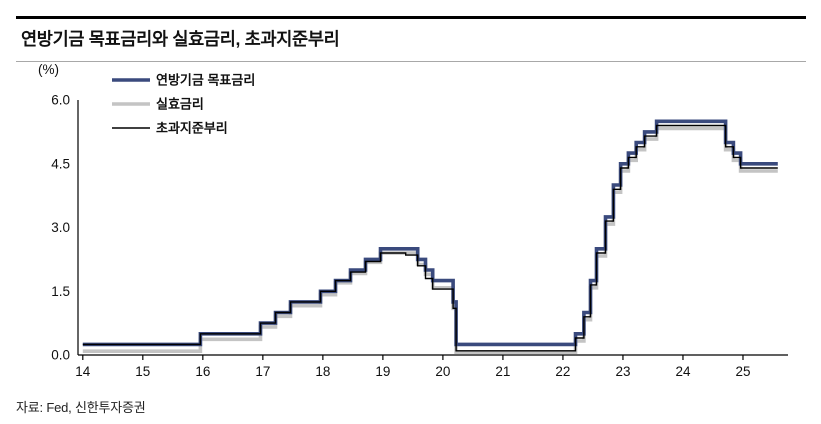  What do you see at coordinates (262, 371) in the screenshot?
I see `x-tick-label: 17` at bounding box center [262, 371].